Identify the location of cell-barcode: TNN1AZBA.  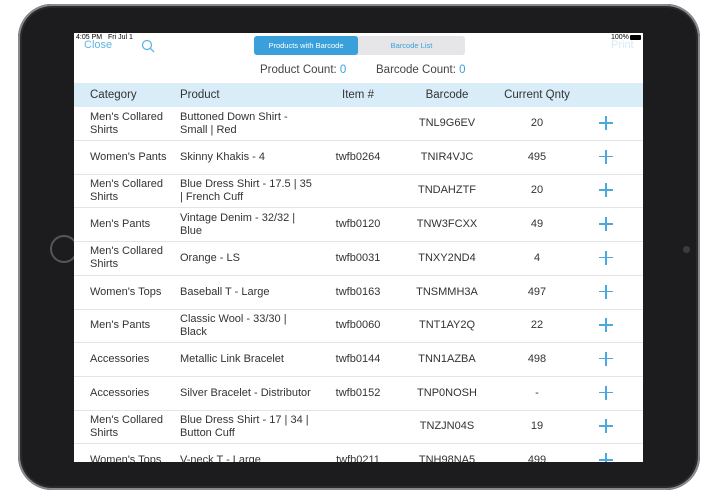
(447, 359).